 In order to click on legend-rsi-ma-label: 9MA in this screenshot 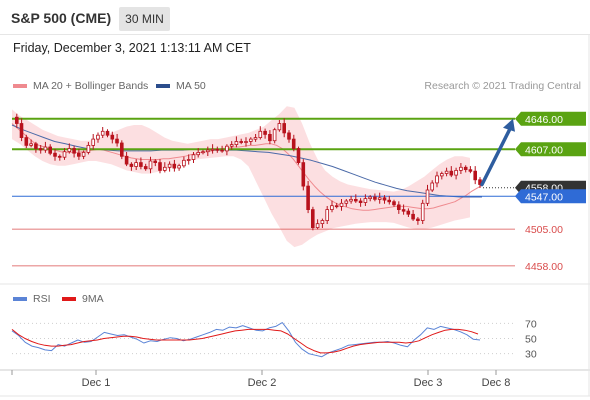, I will do `click(93, 299)`.